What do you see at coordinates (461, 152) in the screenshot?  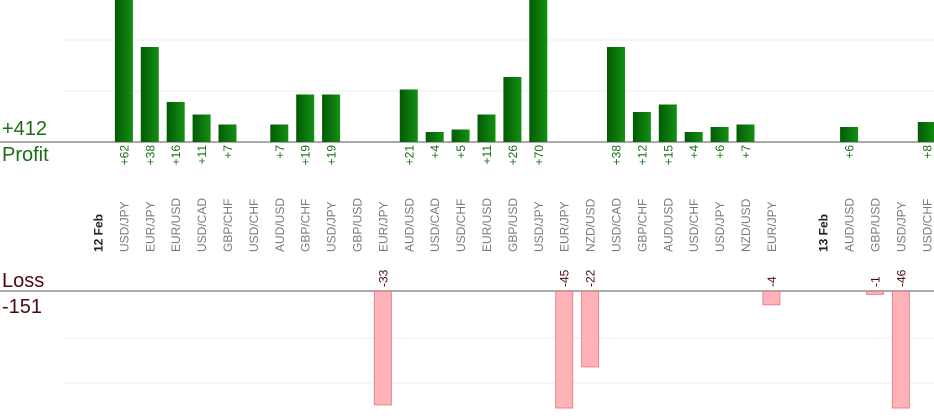 I see `profit-value-label: +5` at bounding box center [461, 152].